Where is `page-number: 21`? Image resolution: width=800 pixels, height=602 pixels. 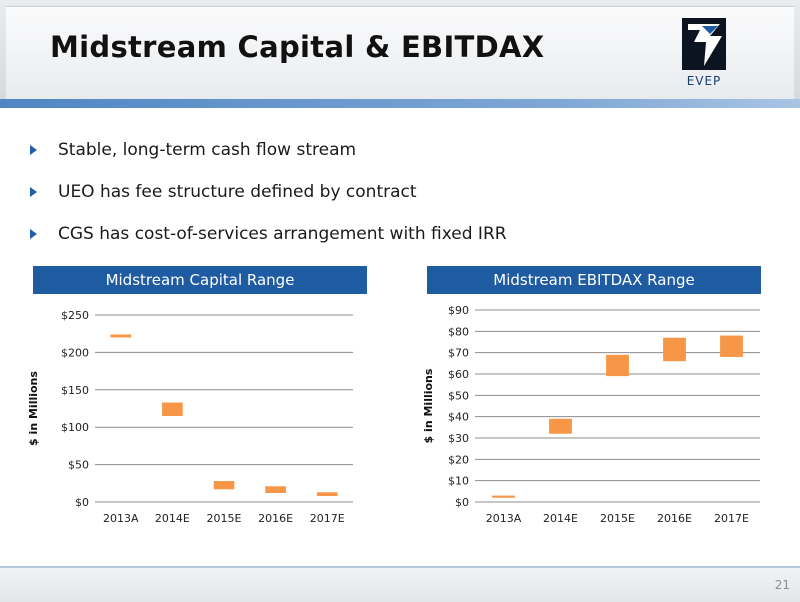
page-number: 21 is located at coordinates (782, 585).